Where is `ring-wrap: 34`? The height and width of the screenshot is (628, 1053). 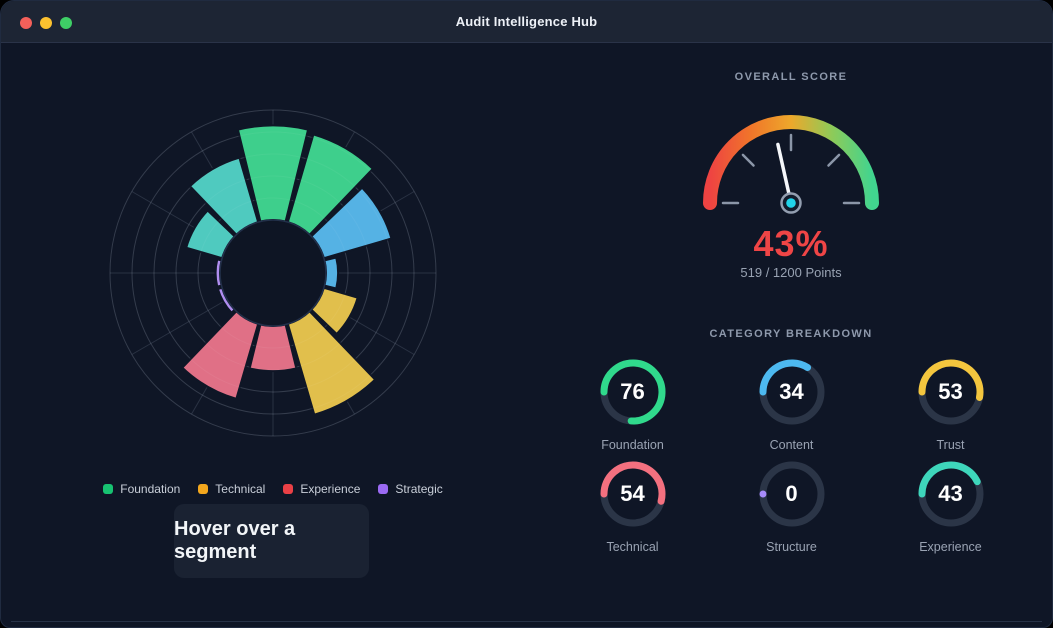 ring-wrap: 34 is located at coordinates (792, 392).